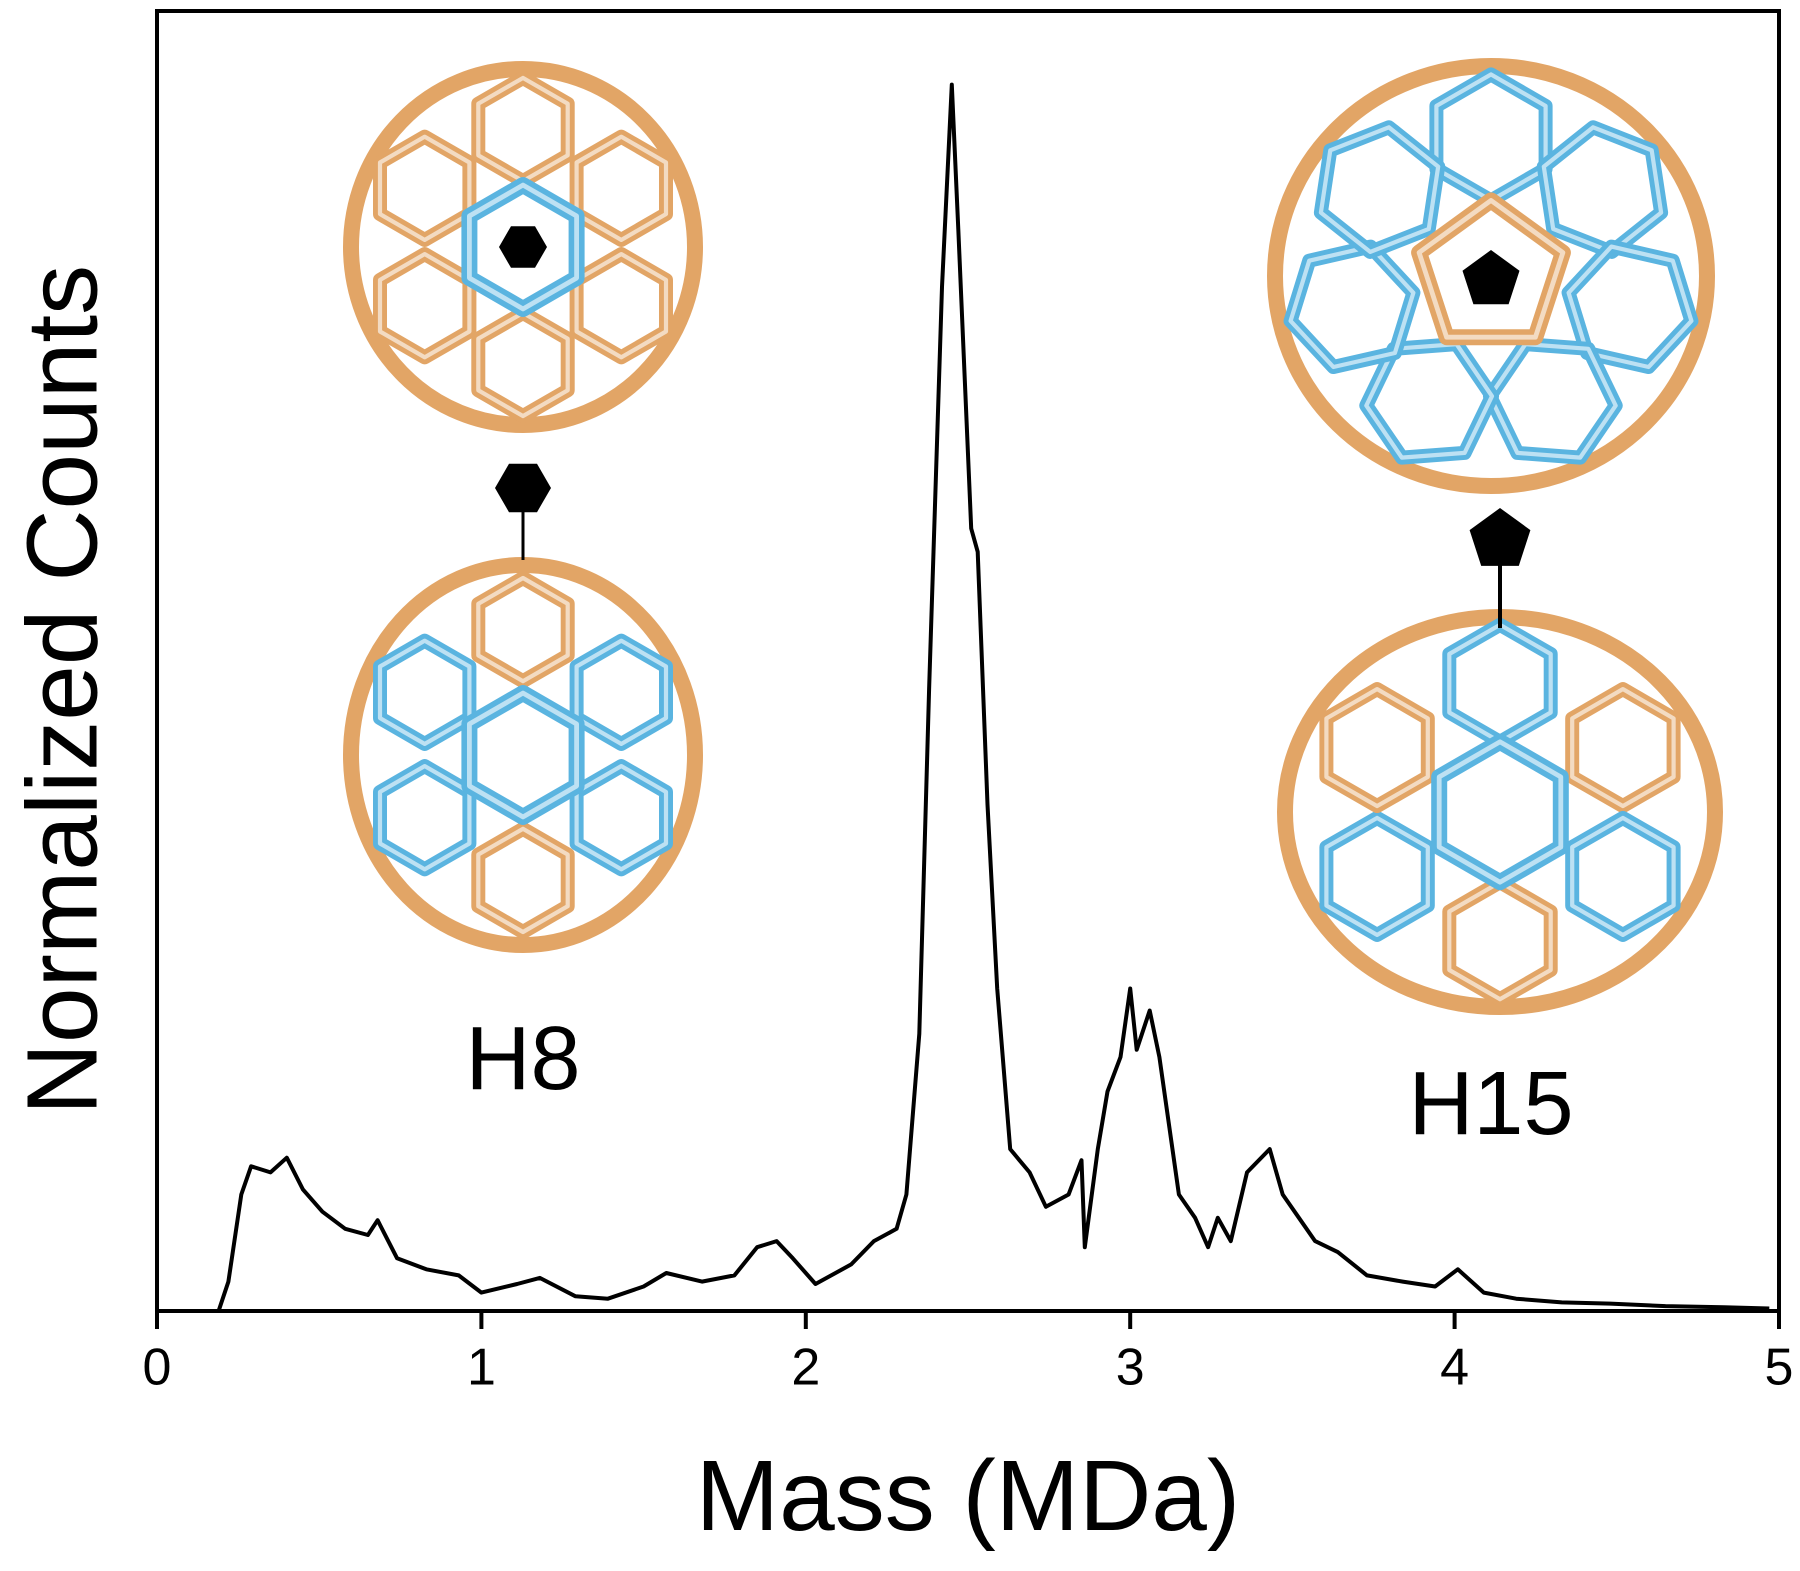 Image resolution: width=1800 pixels, height=1571 pixels. What do you see at coordinates (968, 1496) in the screenshot?
I see `x-axis-label: Mass (MDa)` at bounding box center [968, 1496].